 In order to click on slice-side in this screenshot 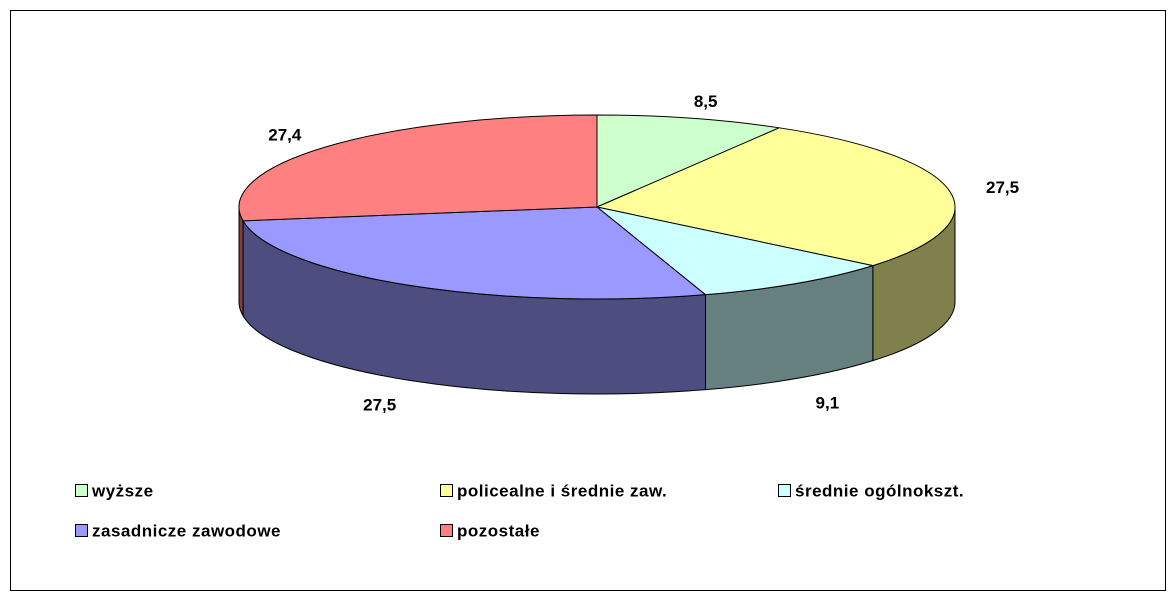, I will do `click(241, 262)`.